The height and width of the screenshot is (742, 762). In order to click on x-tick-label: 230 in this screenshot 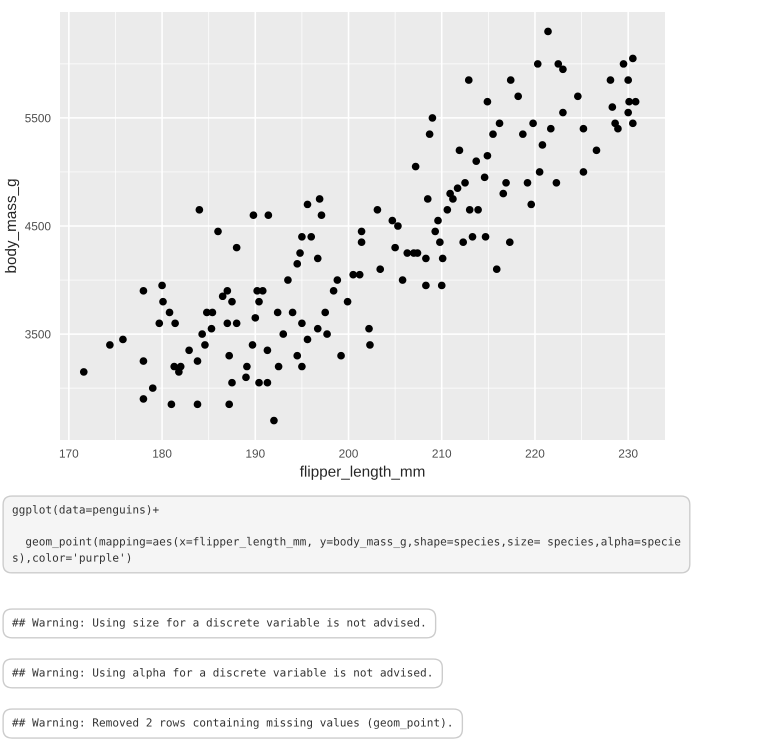, I will do `click(628, 453)`.